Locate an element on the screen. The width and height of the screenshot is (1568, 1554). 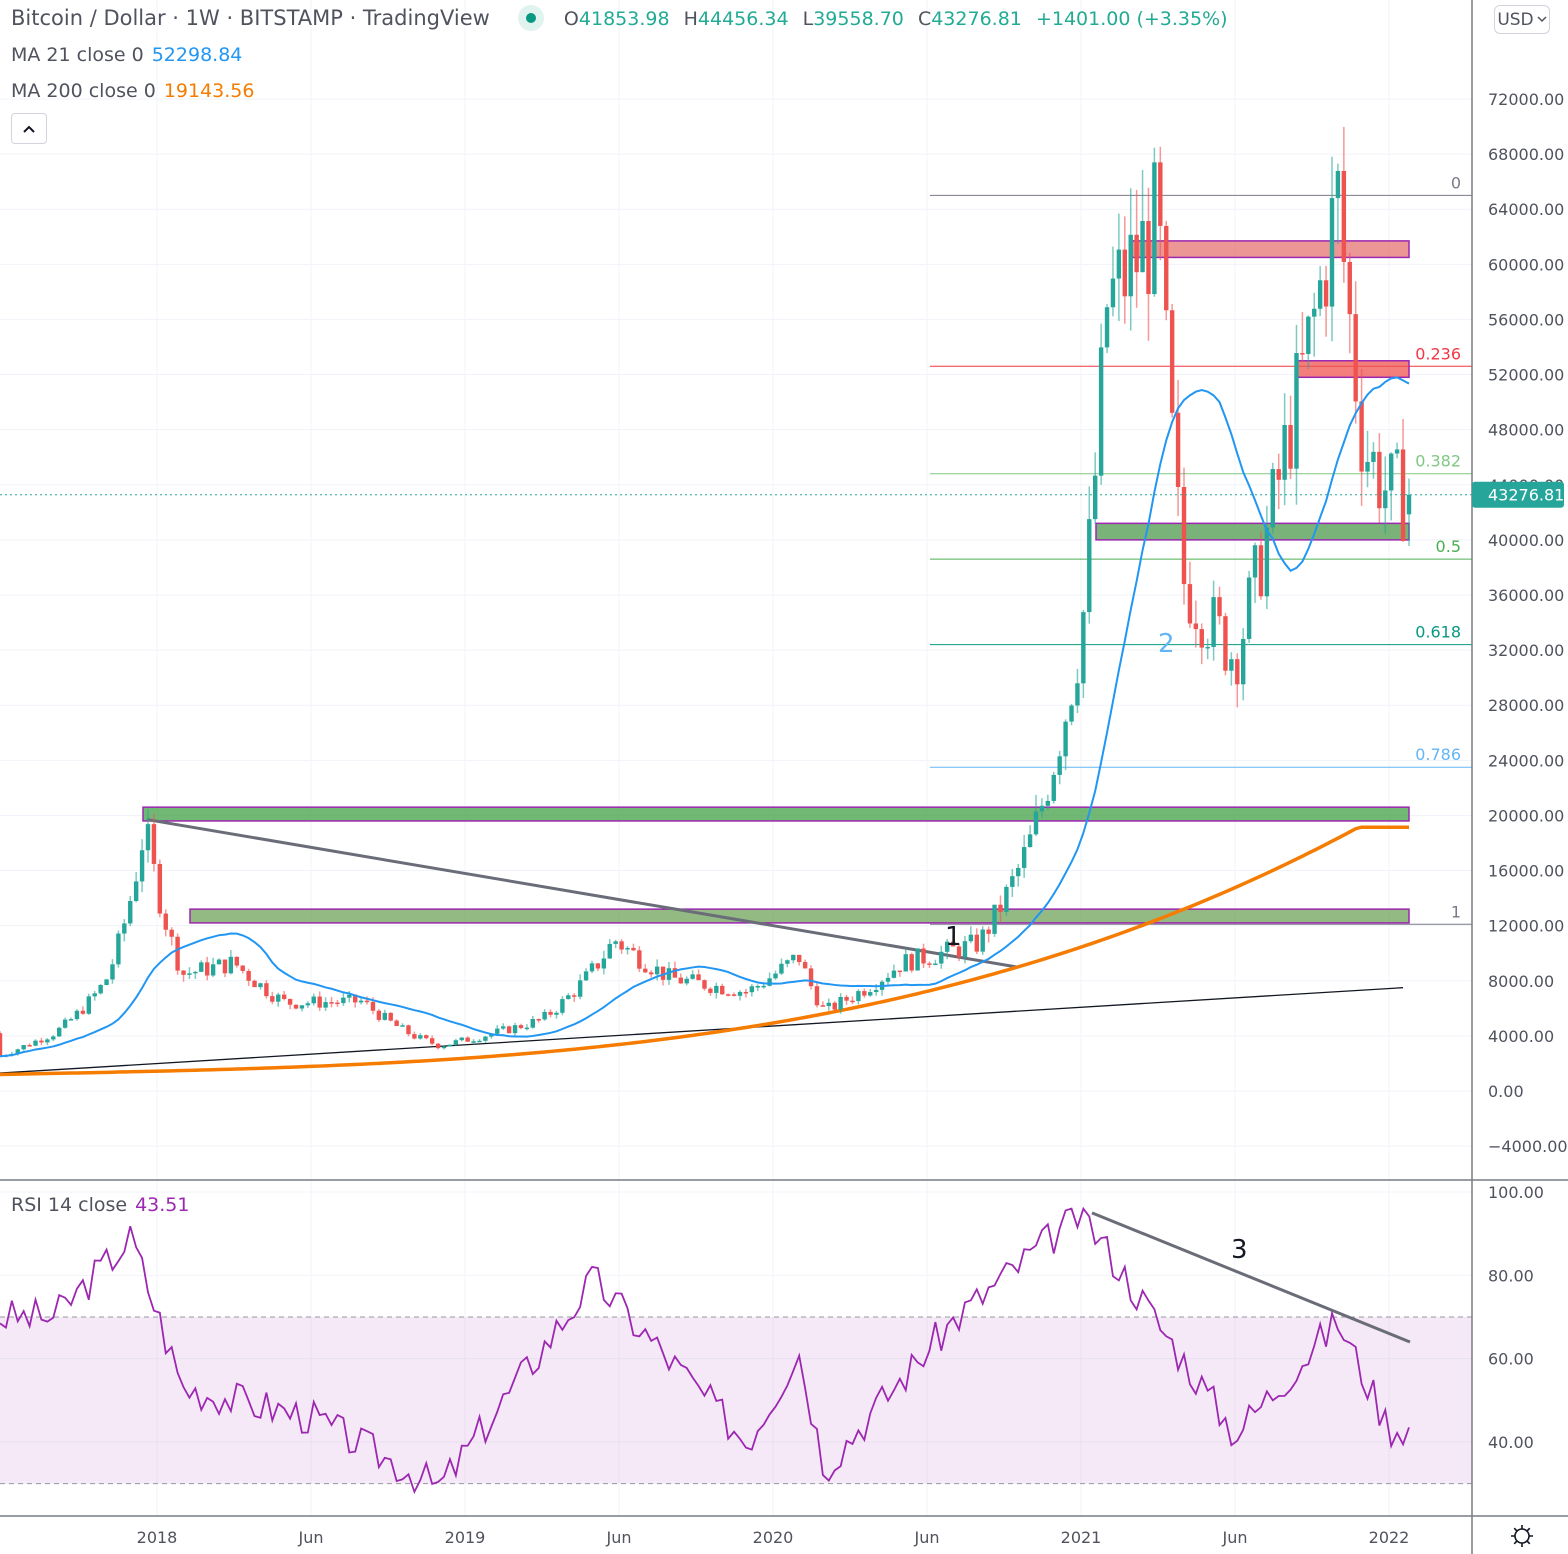
rsi-value: 43.51 is located at coordinates (162, 1205).